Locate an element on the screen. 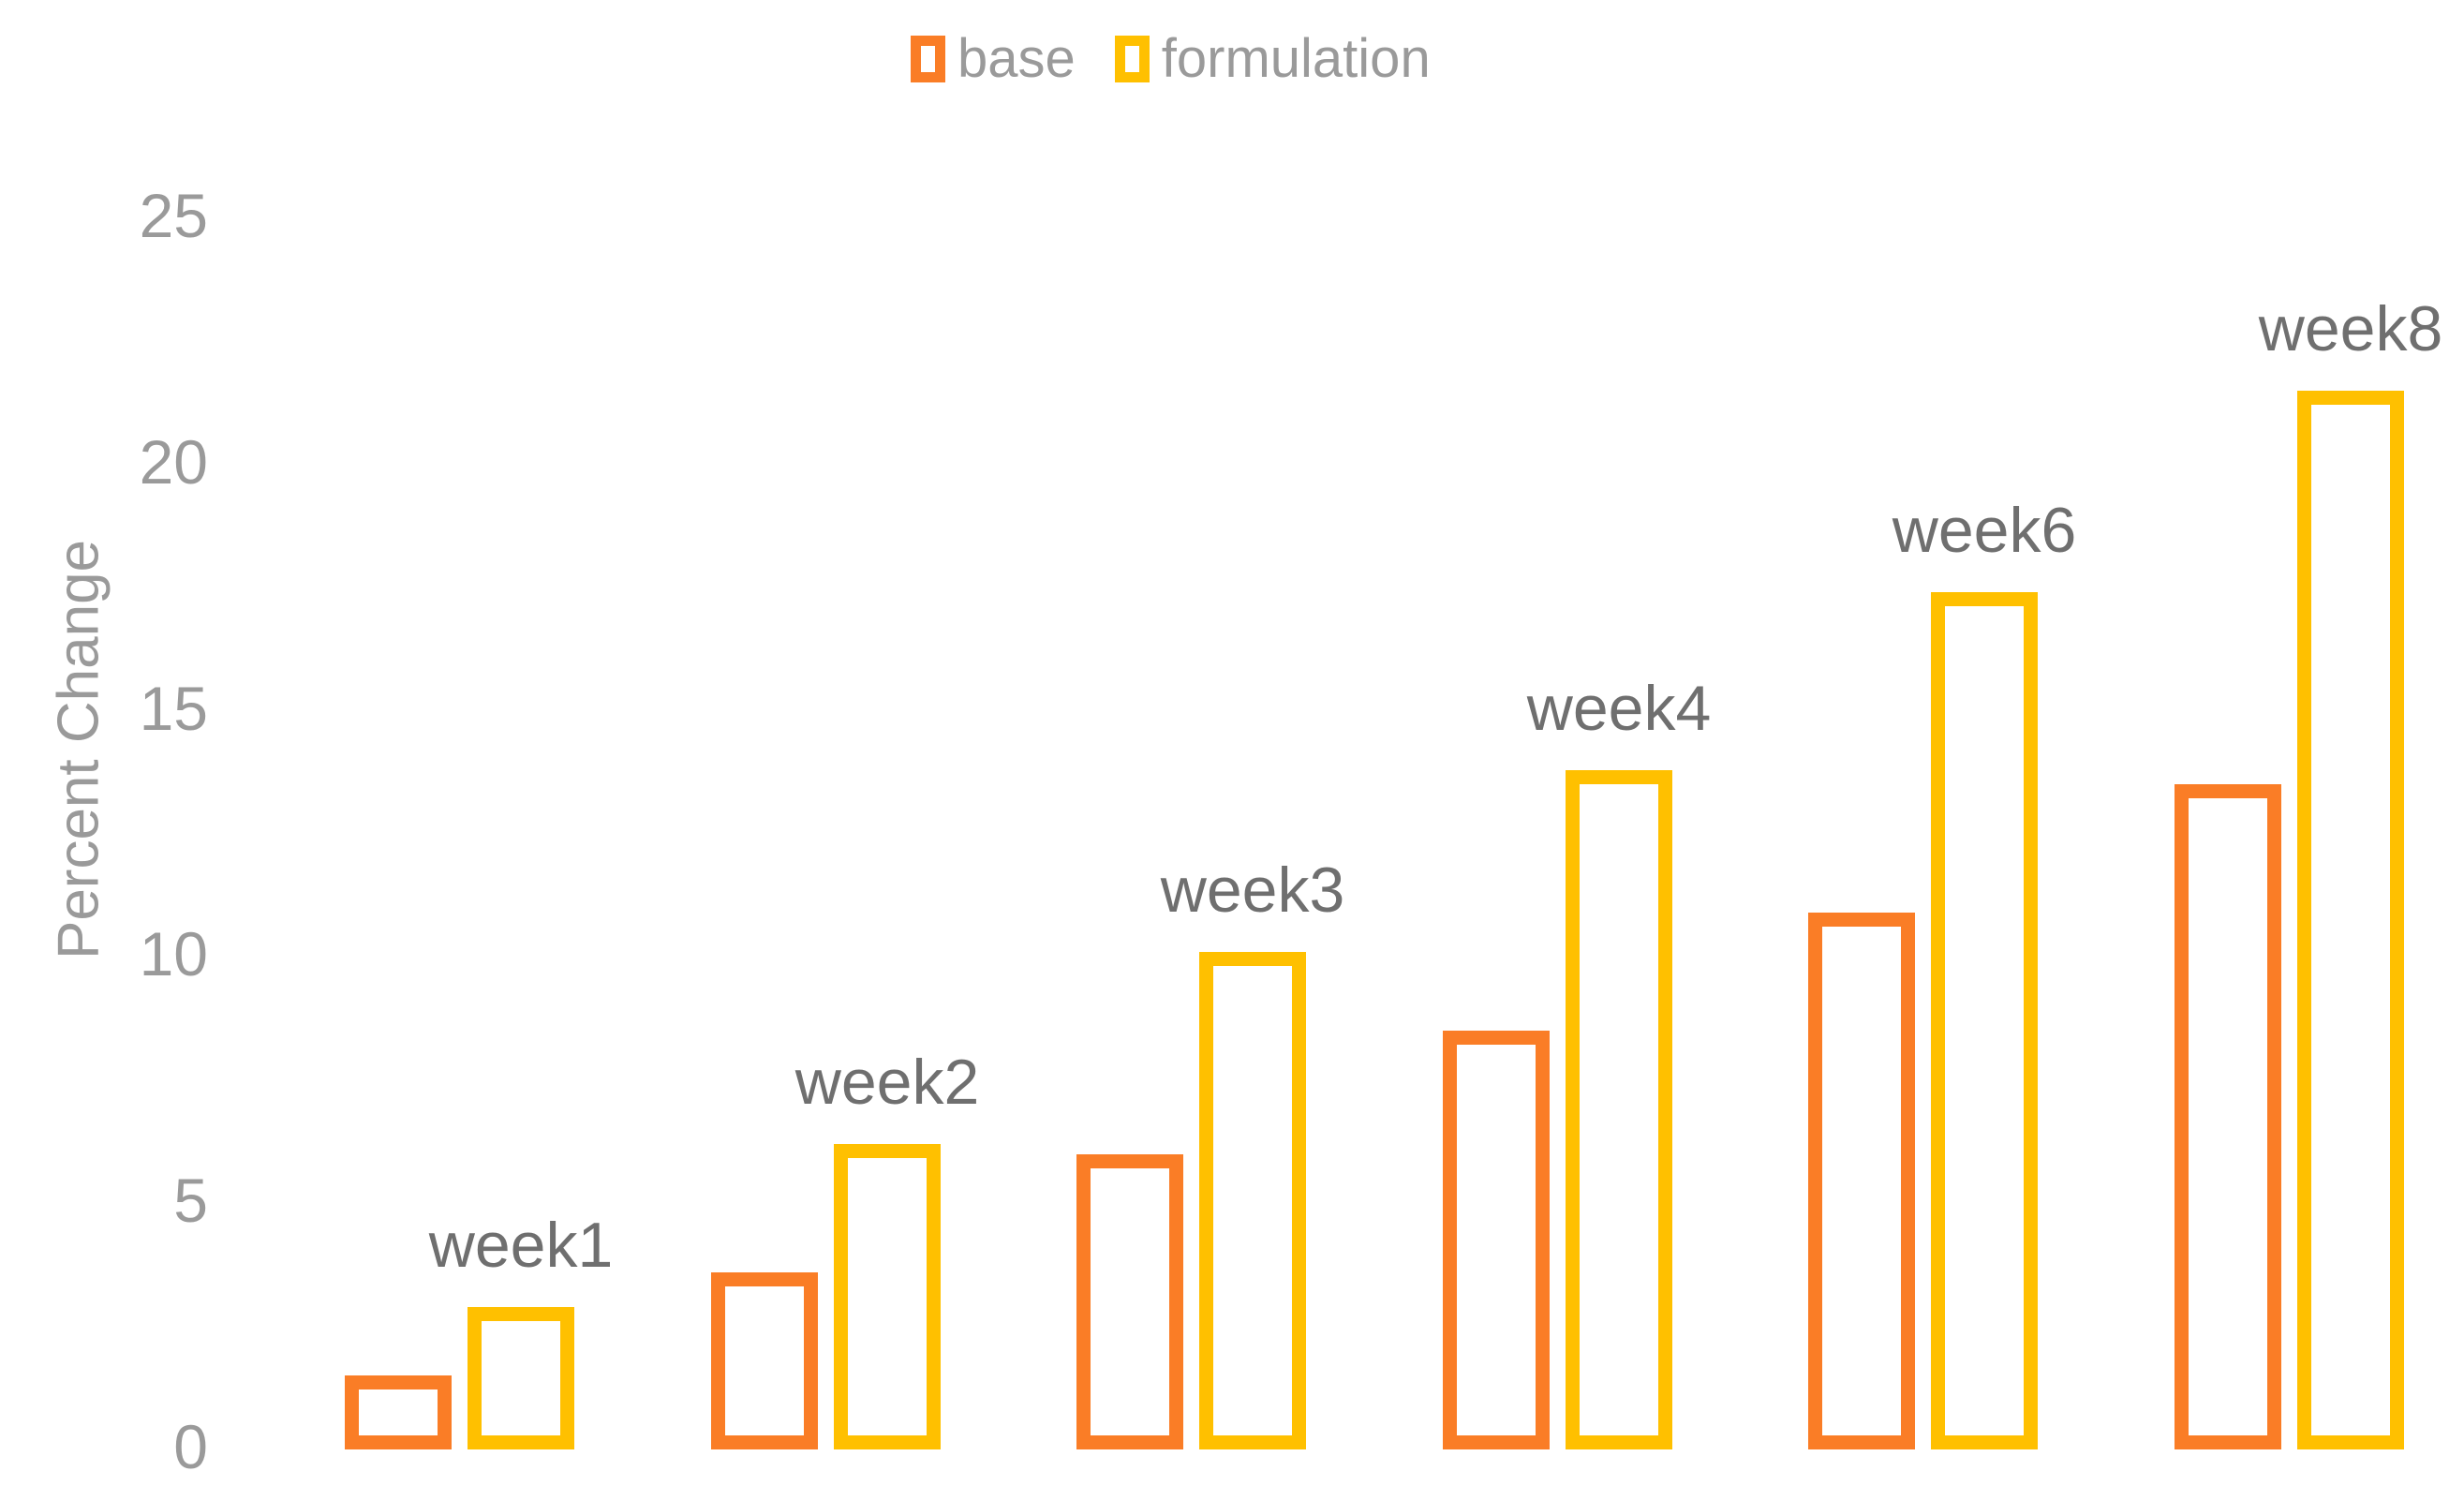 The height and width of the screenshot is (1486, 2464). bar-week8-base is located at coordinates (2228, 1116).